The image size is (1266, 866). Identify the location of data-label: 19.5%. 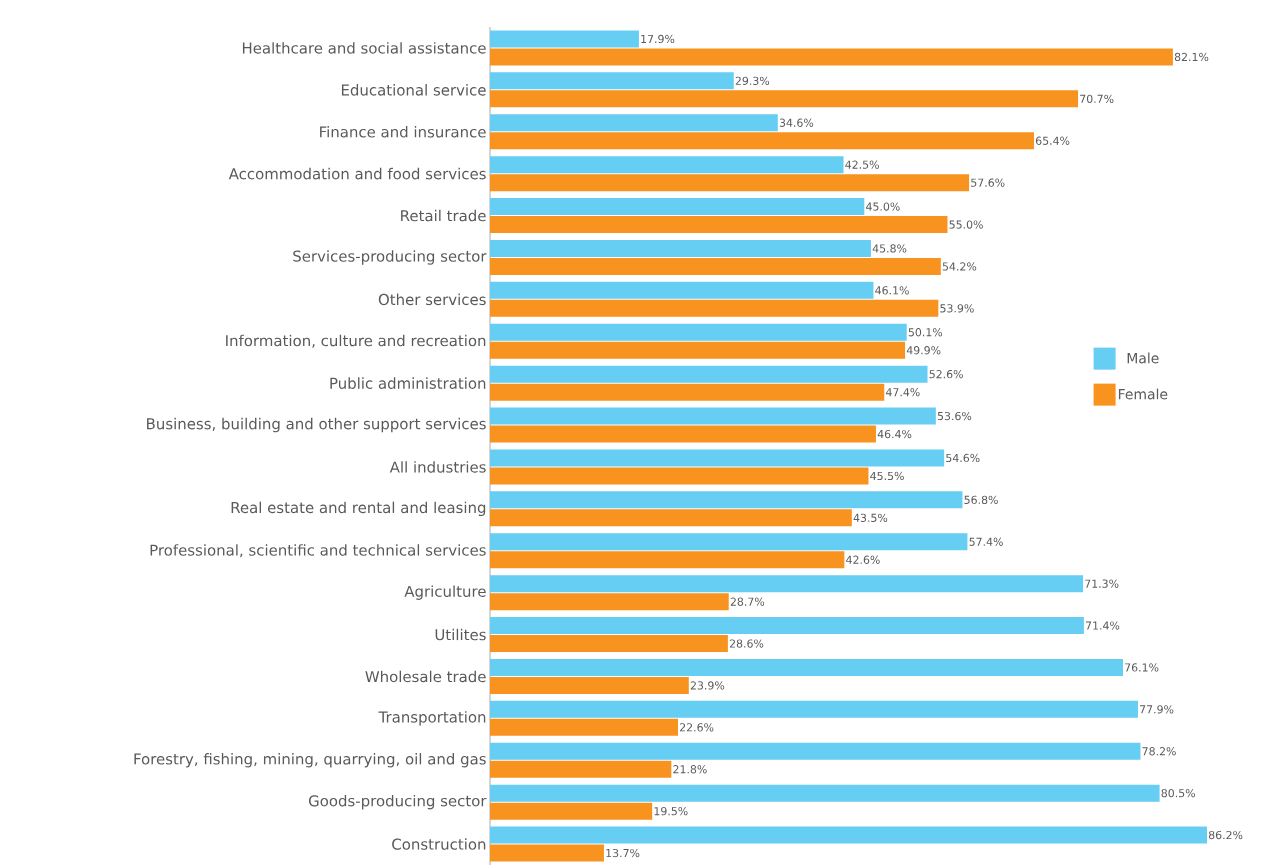
(671, 811).